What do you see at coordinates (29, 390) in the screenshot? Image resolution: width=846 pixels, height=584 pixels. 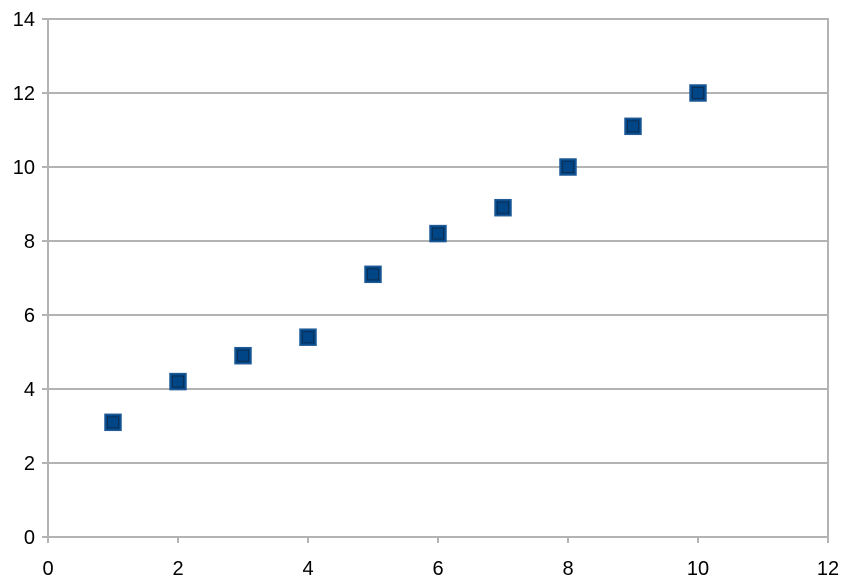 I see `y-tick-label: 4` at bounding box center [29, 390].